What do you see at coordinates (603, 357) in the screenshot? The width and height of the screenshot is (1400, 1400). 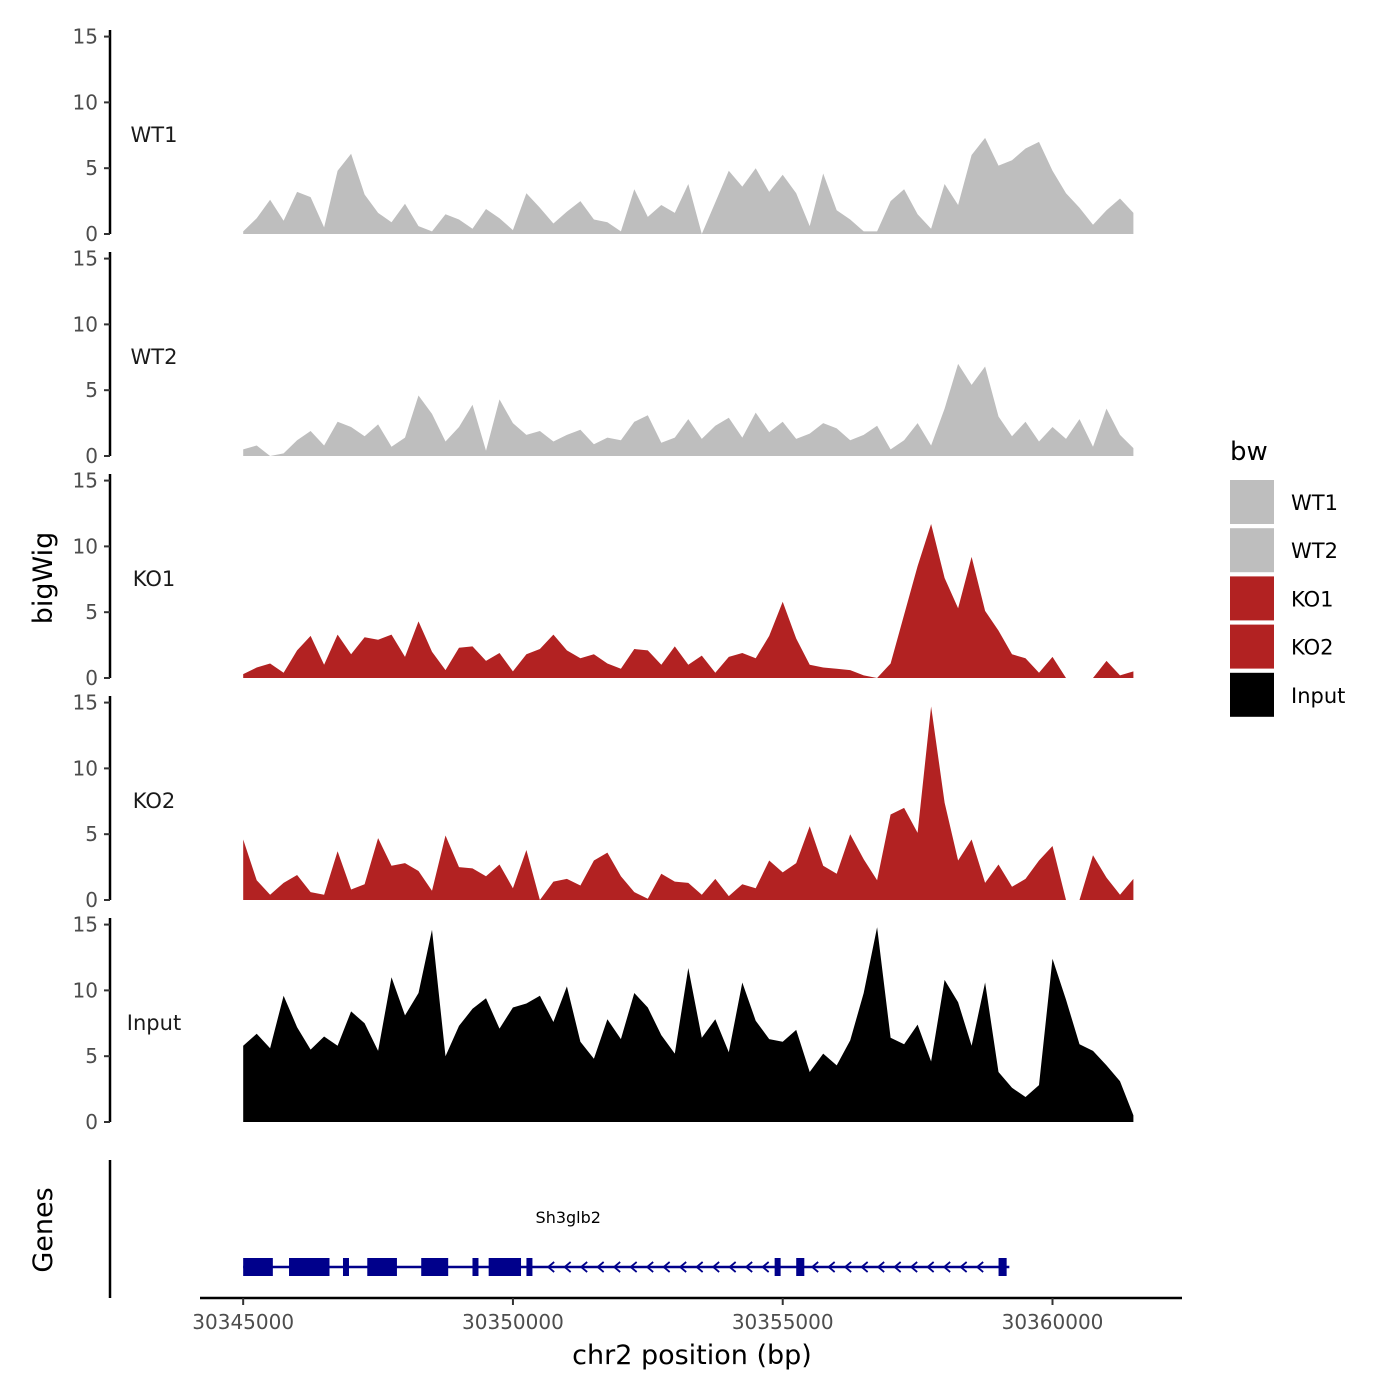 I see `track-wt2: 0 5 10 15 WT2` at bounding box center [603, 357].